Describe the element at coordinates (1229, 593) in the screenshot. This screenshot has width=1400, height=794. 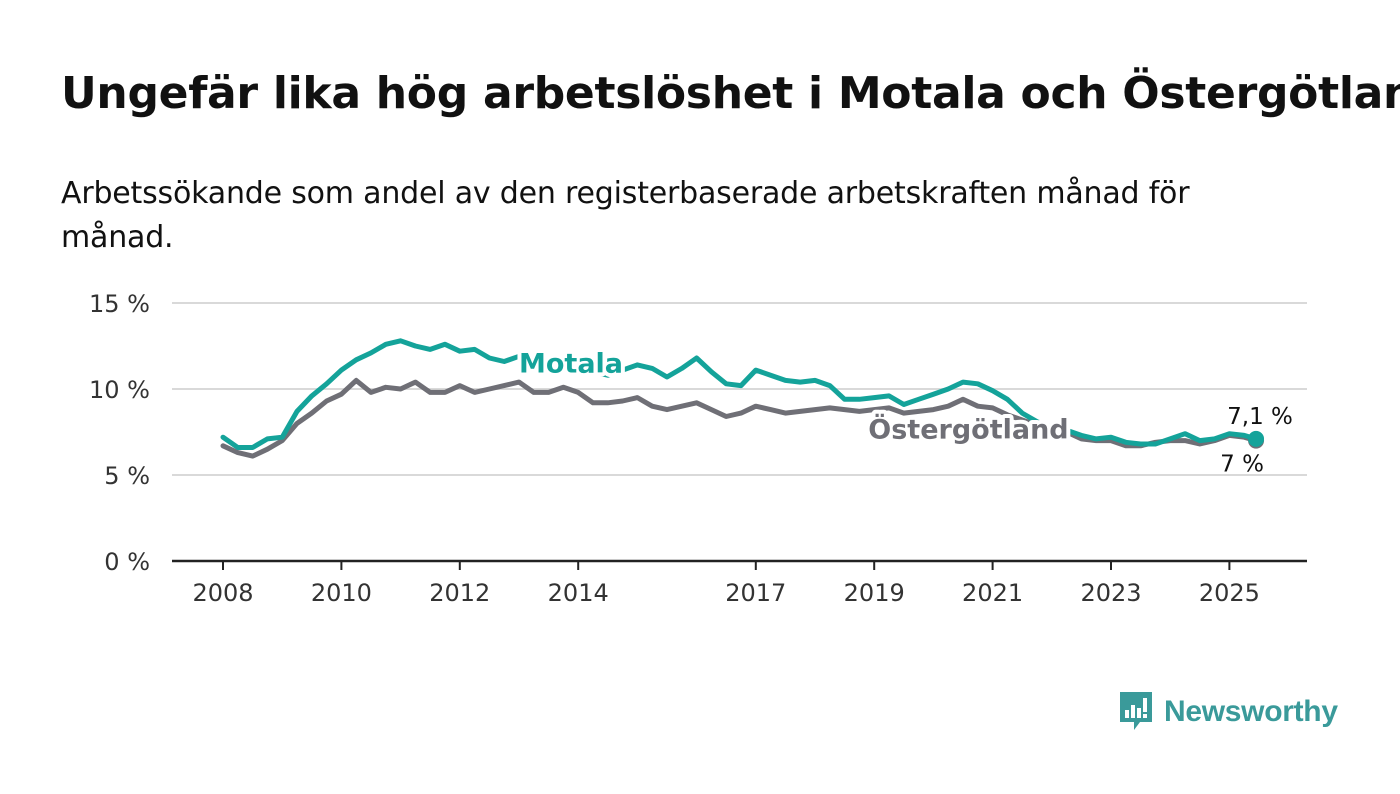
I see `x-tick-label: 2025` at that location.